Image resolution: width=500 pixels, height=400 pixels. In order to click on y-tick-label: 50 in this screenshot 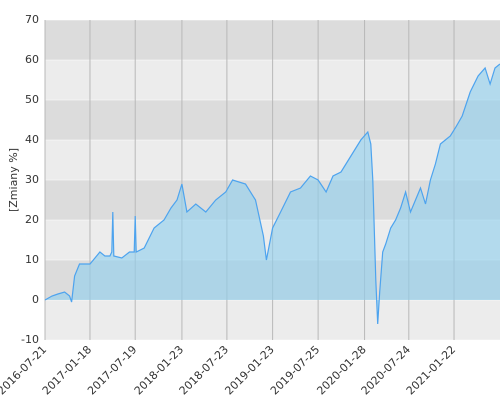, I will do `click(32, 99)`.